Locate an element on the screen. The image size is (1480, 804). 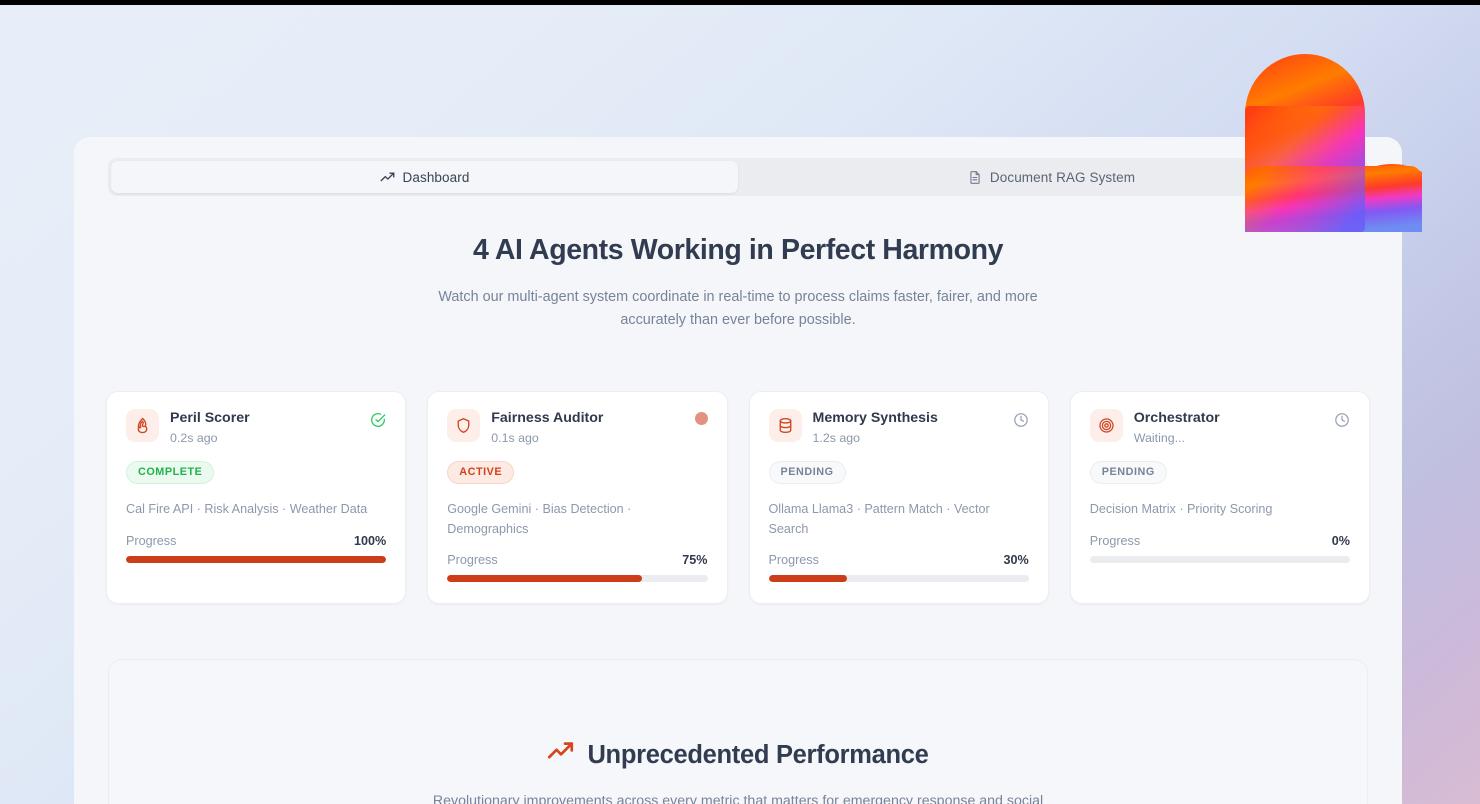
card-header: Peril Scorer 0.2s ago is located at coordinates (256, 427).